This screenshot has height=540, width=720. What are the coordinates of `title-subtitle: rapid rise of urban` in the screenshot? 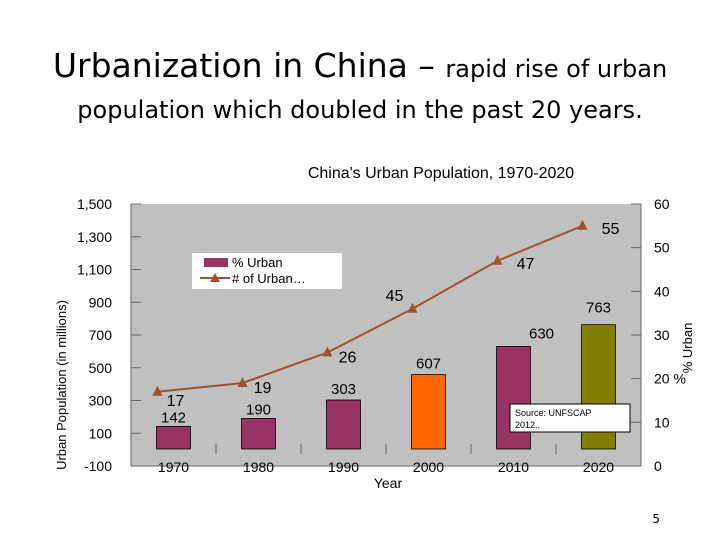 It's located at (556, 69).